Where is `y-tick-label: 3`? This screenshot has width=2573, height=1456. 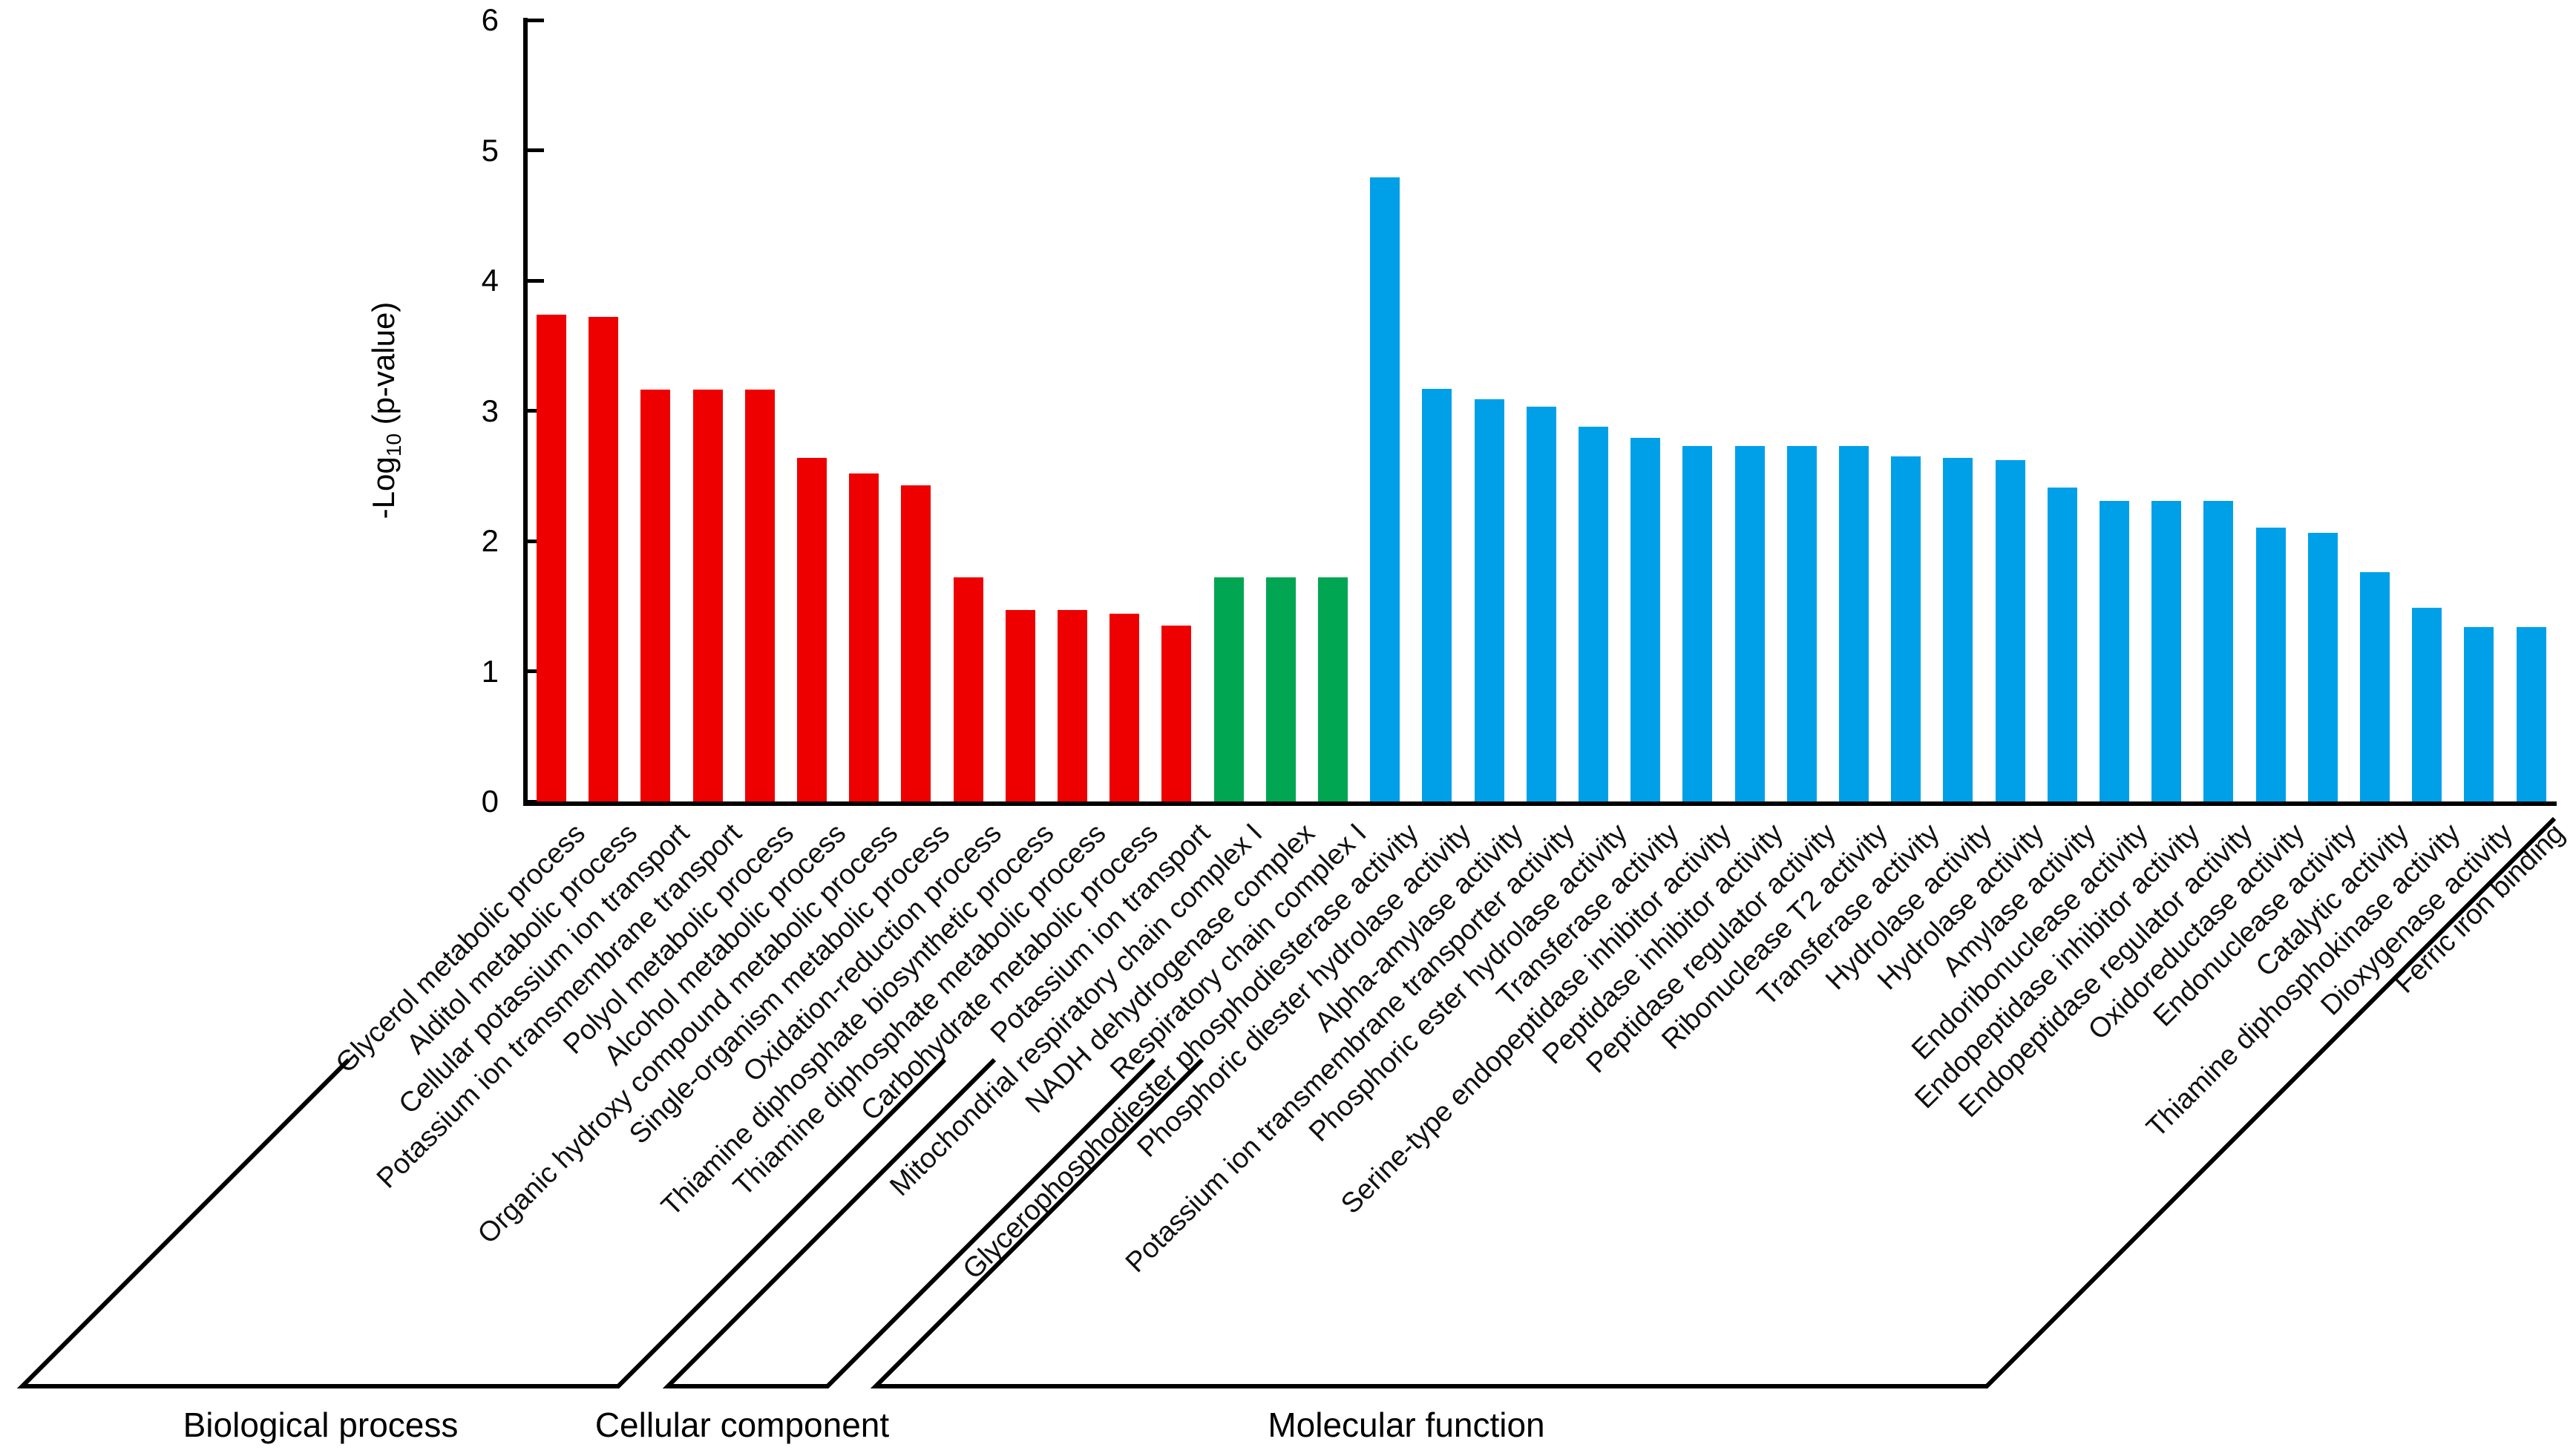 y-tick-label: 3 is located at coordinates (490, 411).